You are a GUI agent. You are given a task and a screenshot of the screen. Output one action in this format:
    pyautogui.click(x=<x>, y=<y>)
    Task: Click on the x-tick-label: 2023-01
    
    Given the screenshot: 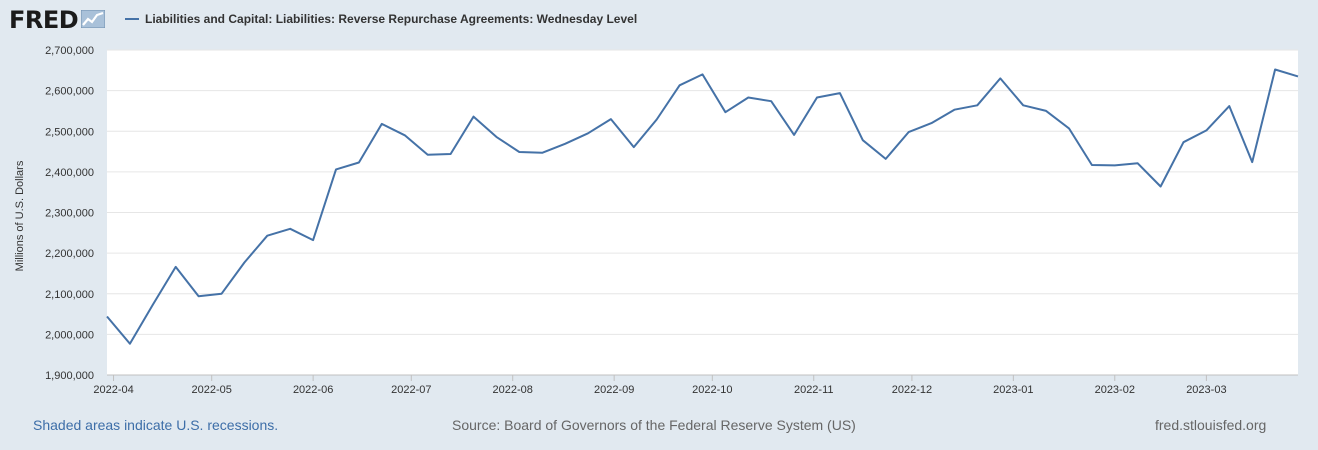 What is the action you would take?
    pyautogui.click(x=1013, y=390)
    